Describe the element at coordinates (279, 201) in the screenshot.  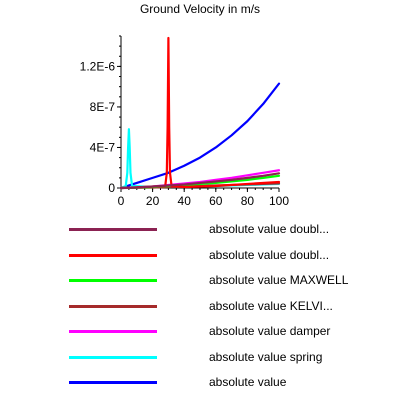
I see `x-tick-label: 100` at that location.